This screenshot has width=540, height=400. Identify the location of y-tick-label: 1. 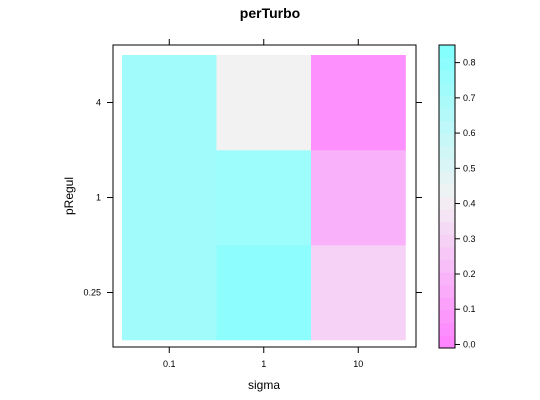
(98, 198).